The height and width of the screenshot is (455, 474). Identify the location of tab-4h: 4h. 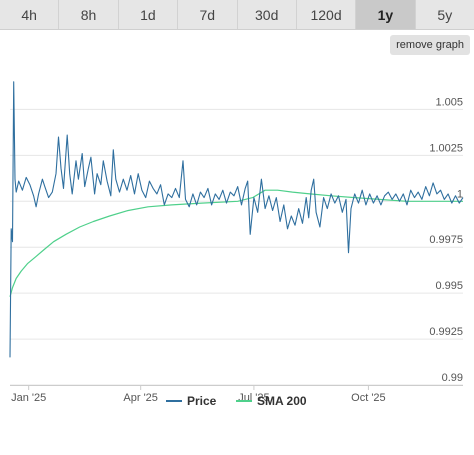
(30, 14).